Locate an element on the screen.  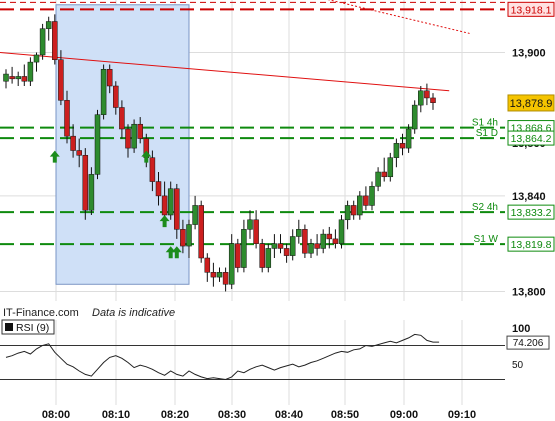
x-tick-label: 09:10 is located at coordinates (462, 415).